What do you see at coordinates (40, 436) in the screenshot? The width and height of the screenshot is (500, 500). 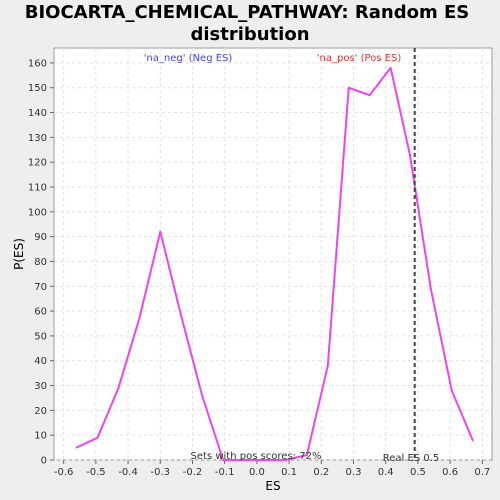 I see `y-tick-label: 10` at bounding box center [40, 436].